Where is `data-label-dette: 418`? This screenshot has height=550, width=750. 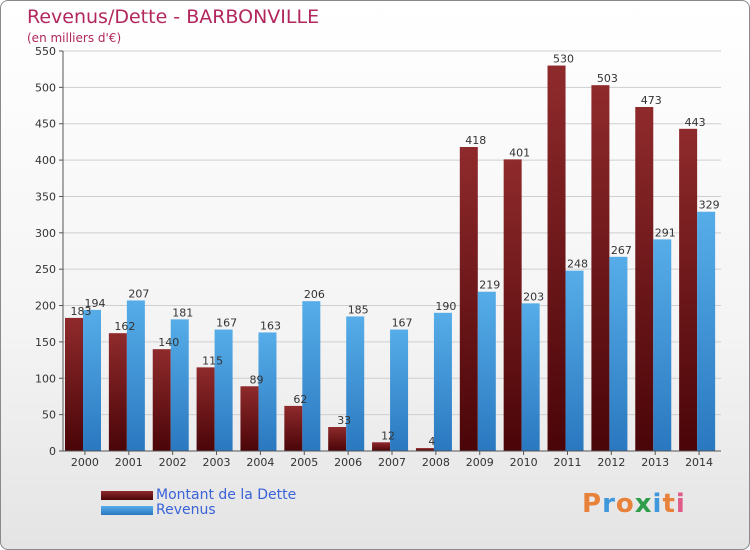
data-label-dette: 418 is located at coordinates (475, 140).